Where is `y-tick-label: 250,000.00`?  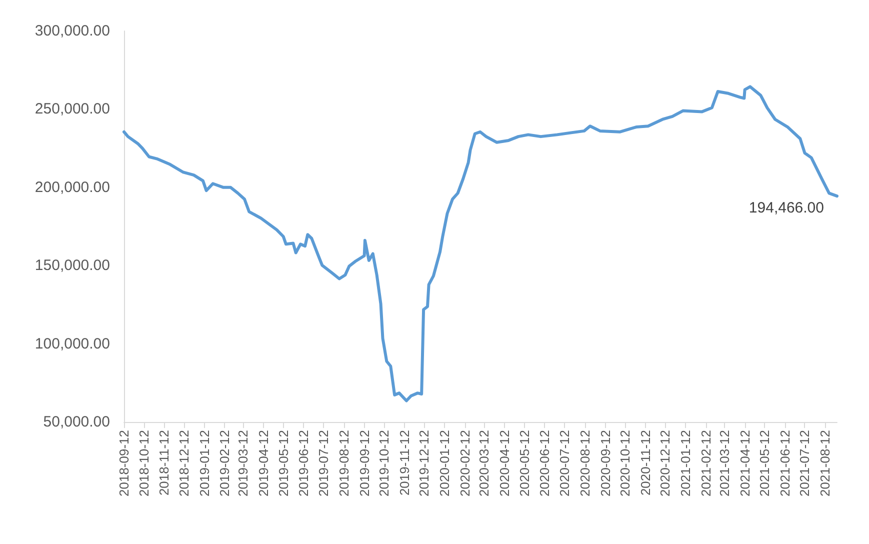
y-tick-label: 250,000.00 is located at coordinates (72, 109).